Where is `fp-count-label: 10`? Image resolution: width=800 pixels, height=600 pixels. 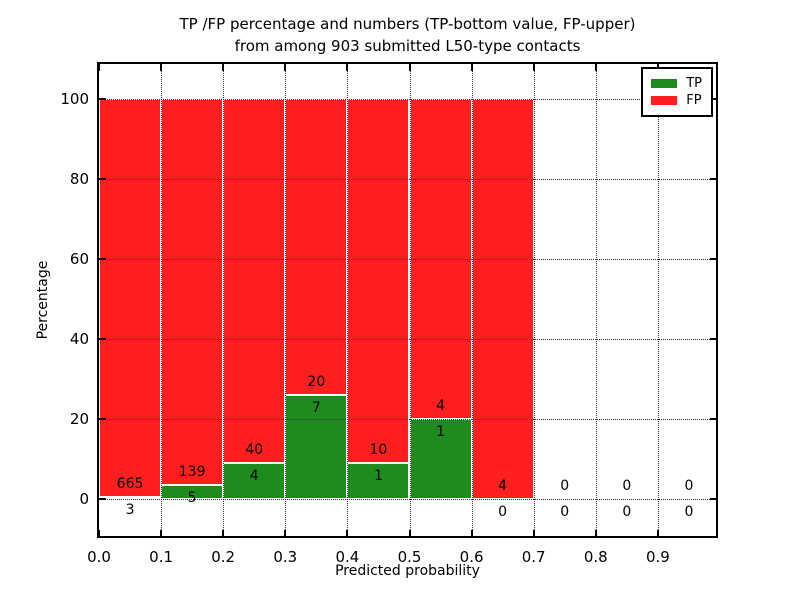
fp-count-label: 10 is located at coordinates (378, 449).